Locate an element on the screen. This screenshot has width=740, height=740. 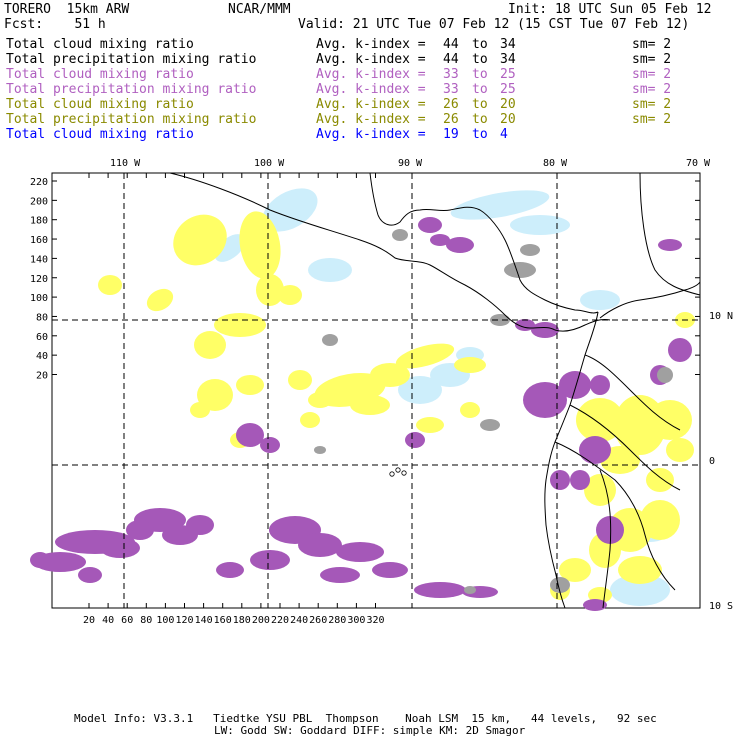
x-tick-label: 140 is located at coordinates (204, 620).